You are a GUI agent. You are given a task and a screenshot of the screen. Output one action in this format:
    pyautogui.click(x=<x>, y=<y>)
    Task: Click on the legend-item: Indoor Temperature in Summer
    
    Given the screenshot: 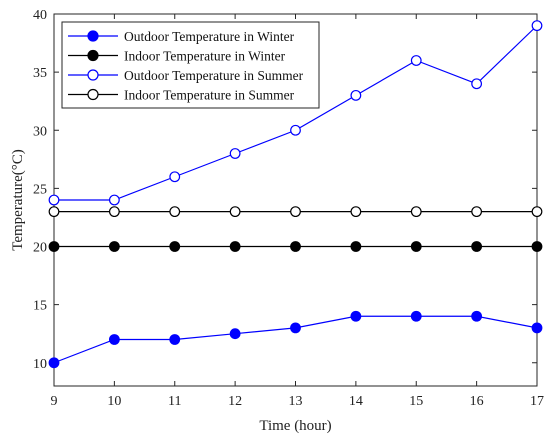 What is the action you would take?
    pyautogui.click(x=181, y=95)
    